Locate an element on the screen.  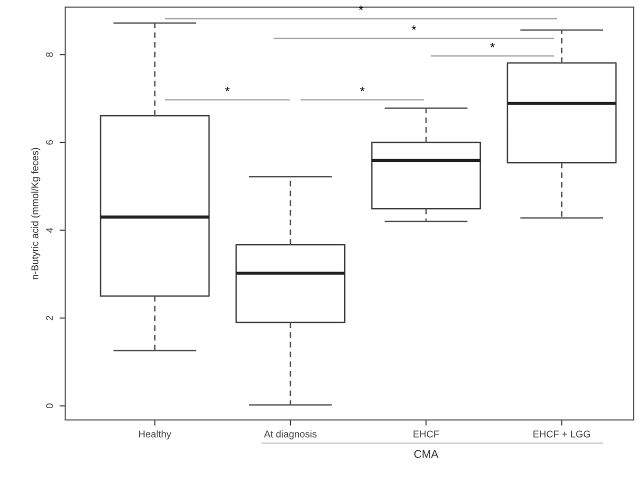
x-axis-title: CMA is located at coordinates (426, 454).